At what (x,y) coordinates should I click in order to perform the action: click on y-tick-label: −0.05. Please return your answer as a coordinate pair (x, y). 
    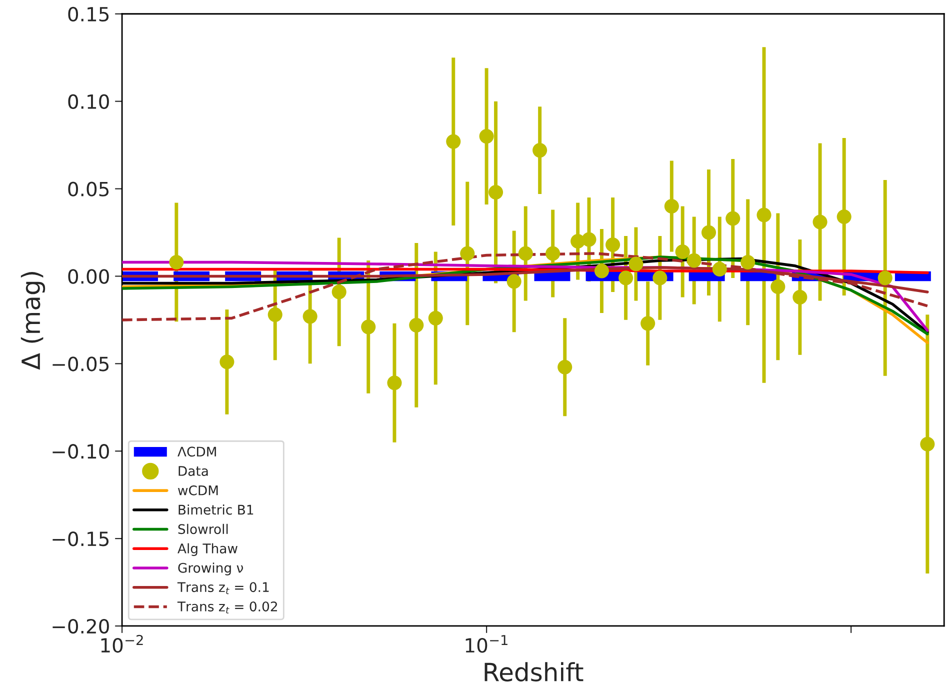
    Looking at the image, I should click on (80, 364).